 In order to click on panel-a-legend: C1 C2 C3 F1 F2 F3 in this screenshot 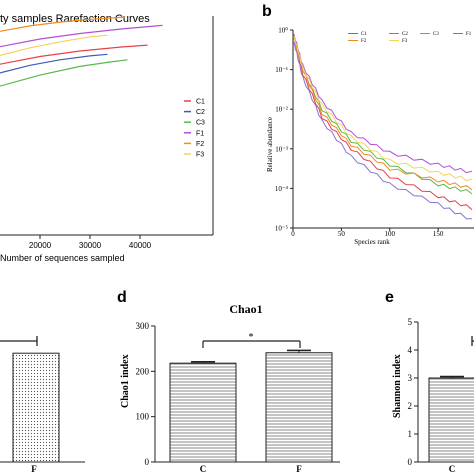, I will do `click(194, 129)`.